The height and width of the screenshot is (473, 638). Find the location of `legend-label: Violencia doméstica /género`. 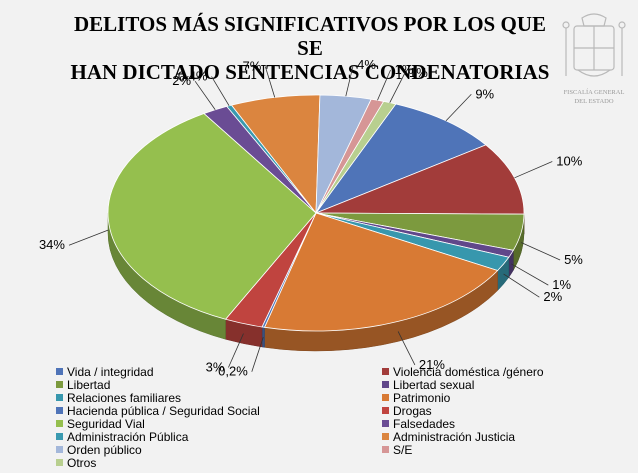

legend-label: Violencia doméstica /género is located at coordinates (468, 371).